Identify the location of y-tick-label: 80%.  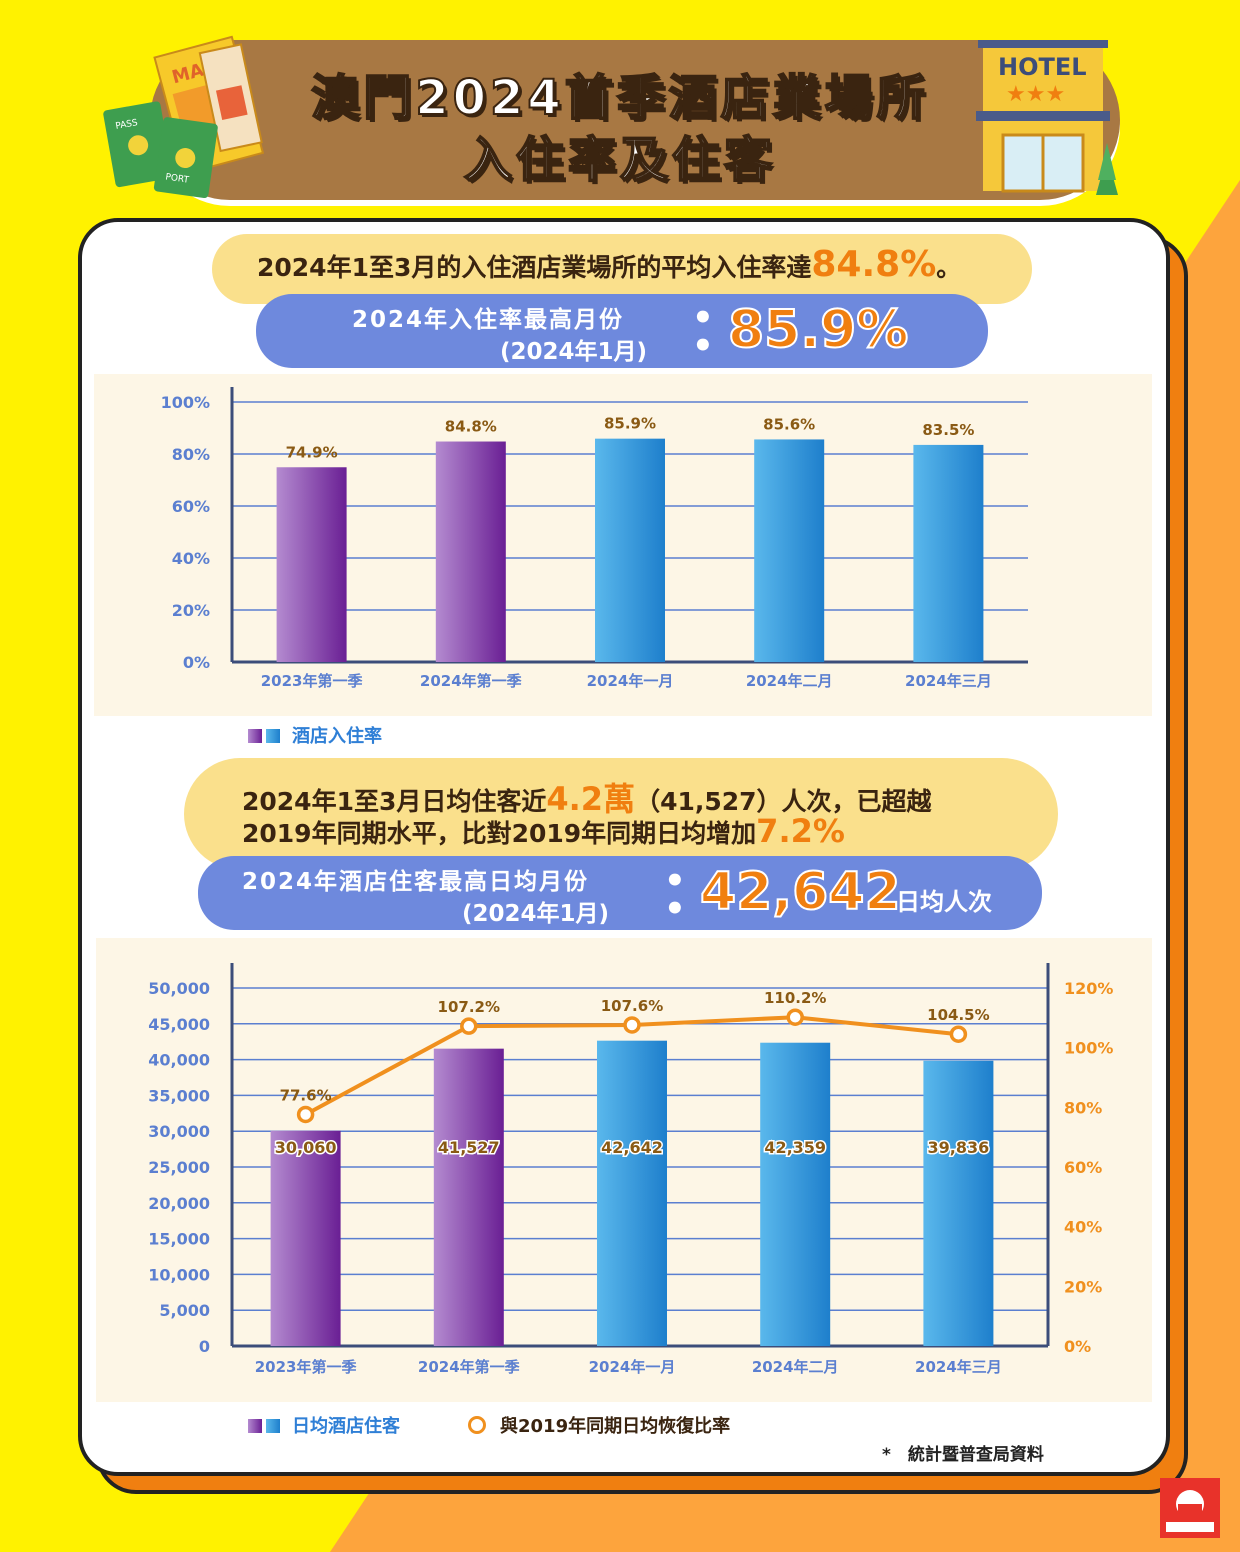
(191, 454).